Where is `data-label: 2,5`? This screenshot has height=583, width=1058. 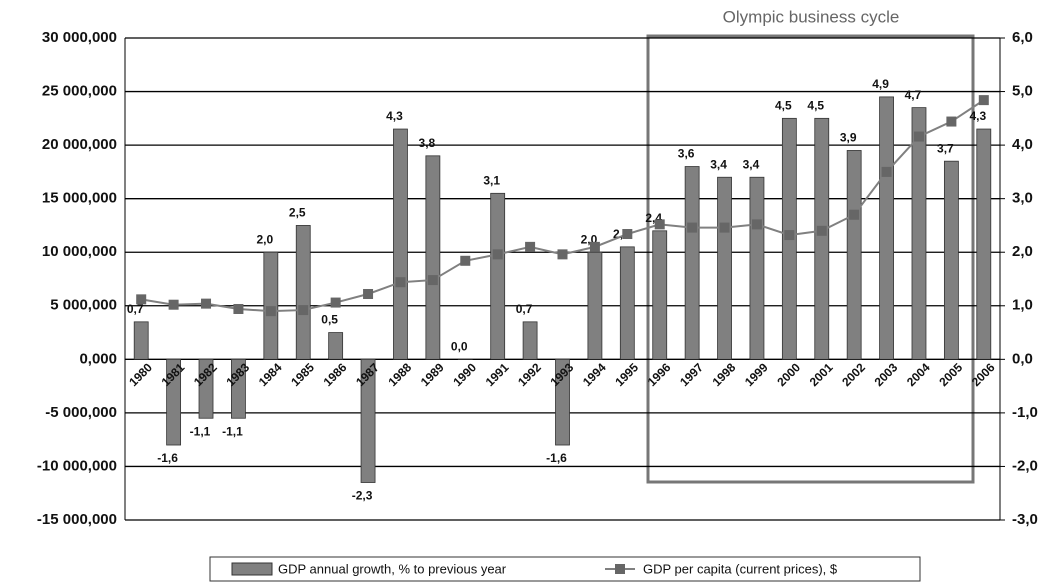 data-label: 2,5 is located at coordinates (297, 213).